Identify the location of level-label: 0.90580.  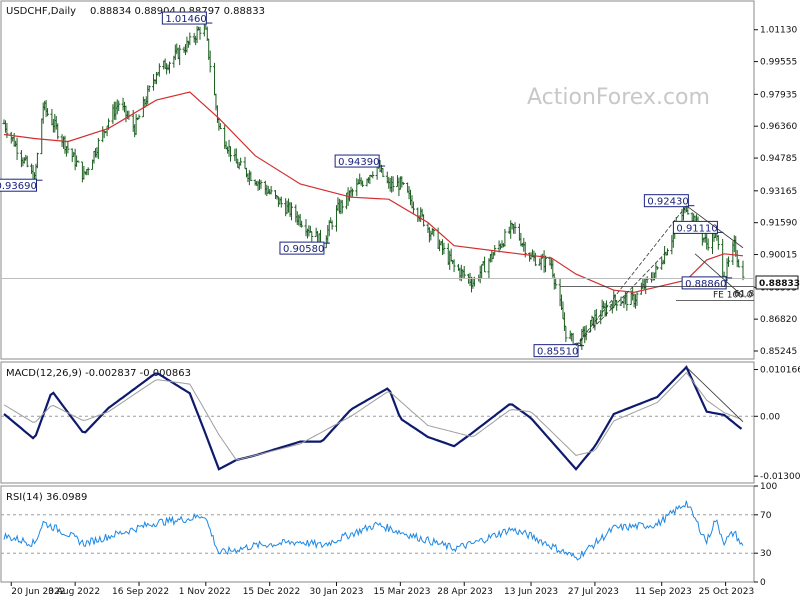
(303, 249).